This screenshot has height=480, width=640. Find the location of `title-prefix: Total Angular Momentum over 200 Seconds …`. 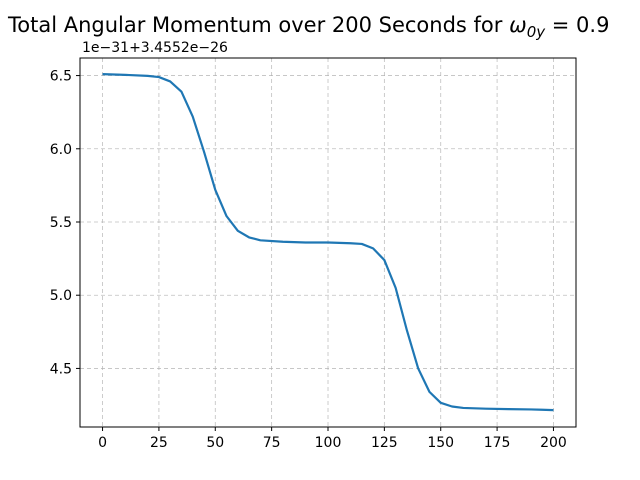

title-prefix: Total Angular Momentum over 200 Seconds … is located at coordinates (258, 25).